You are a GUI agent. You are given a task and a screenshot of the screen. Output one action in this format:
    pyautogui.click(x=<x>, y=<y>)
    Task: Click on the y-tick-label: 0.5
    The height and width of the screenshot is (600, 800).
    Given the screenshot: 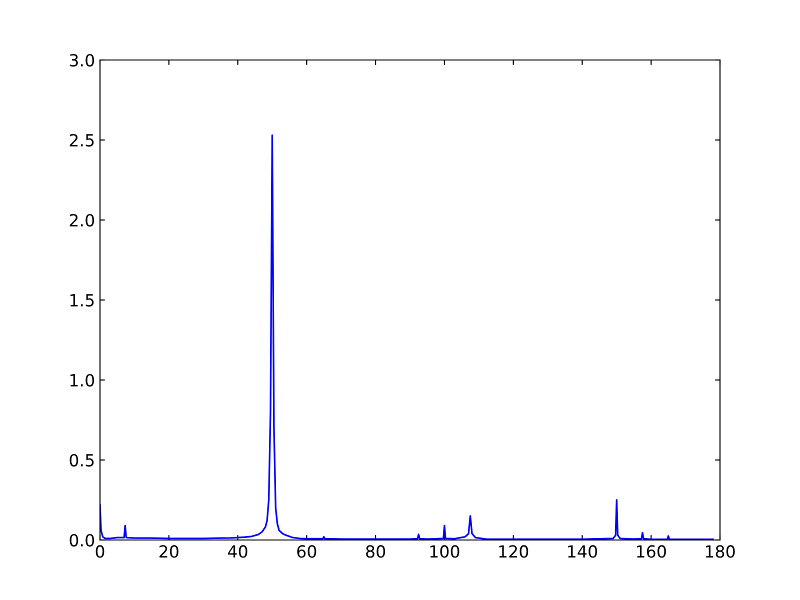 What is the action you would take?
    pyautogui.click(x=82, y=460)
    